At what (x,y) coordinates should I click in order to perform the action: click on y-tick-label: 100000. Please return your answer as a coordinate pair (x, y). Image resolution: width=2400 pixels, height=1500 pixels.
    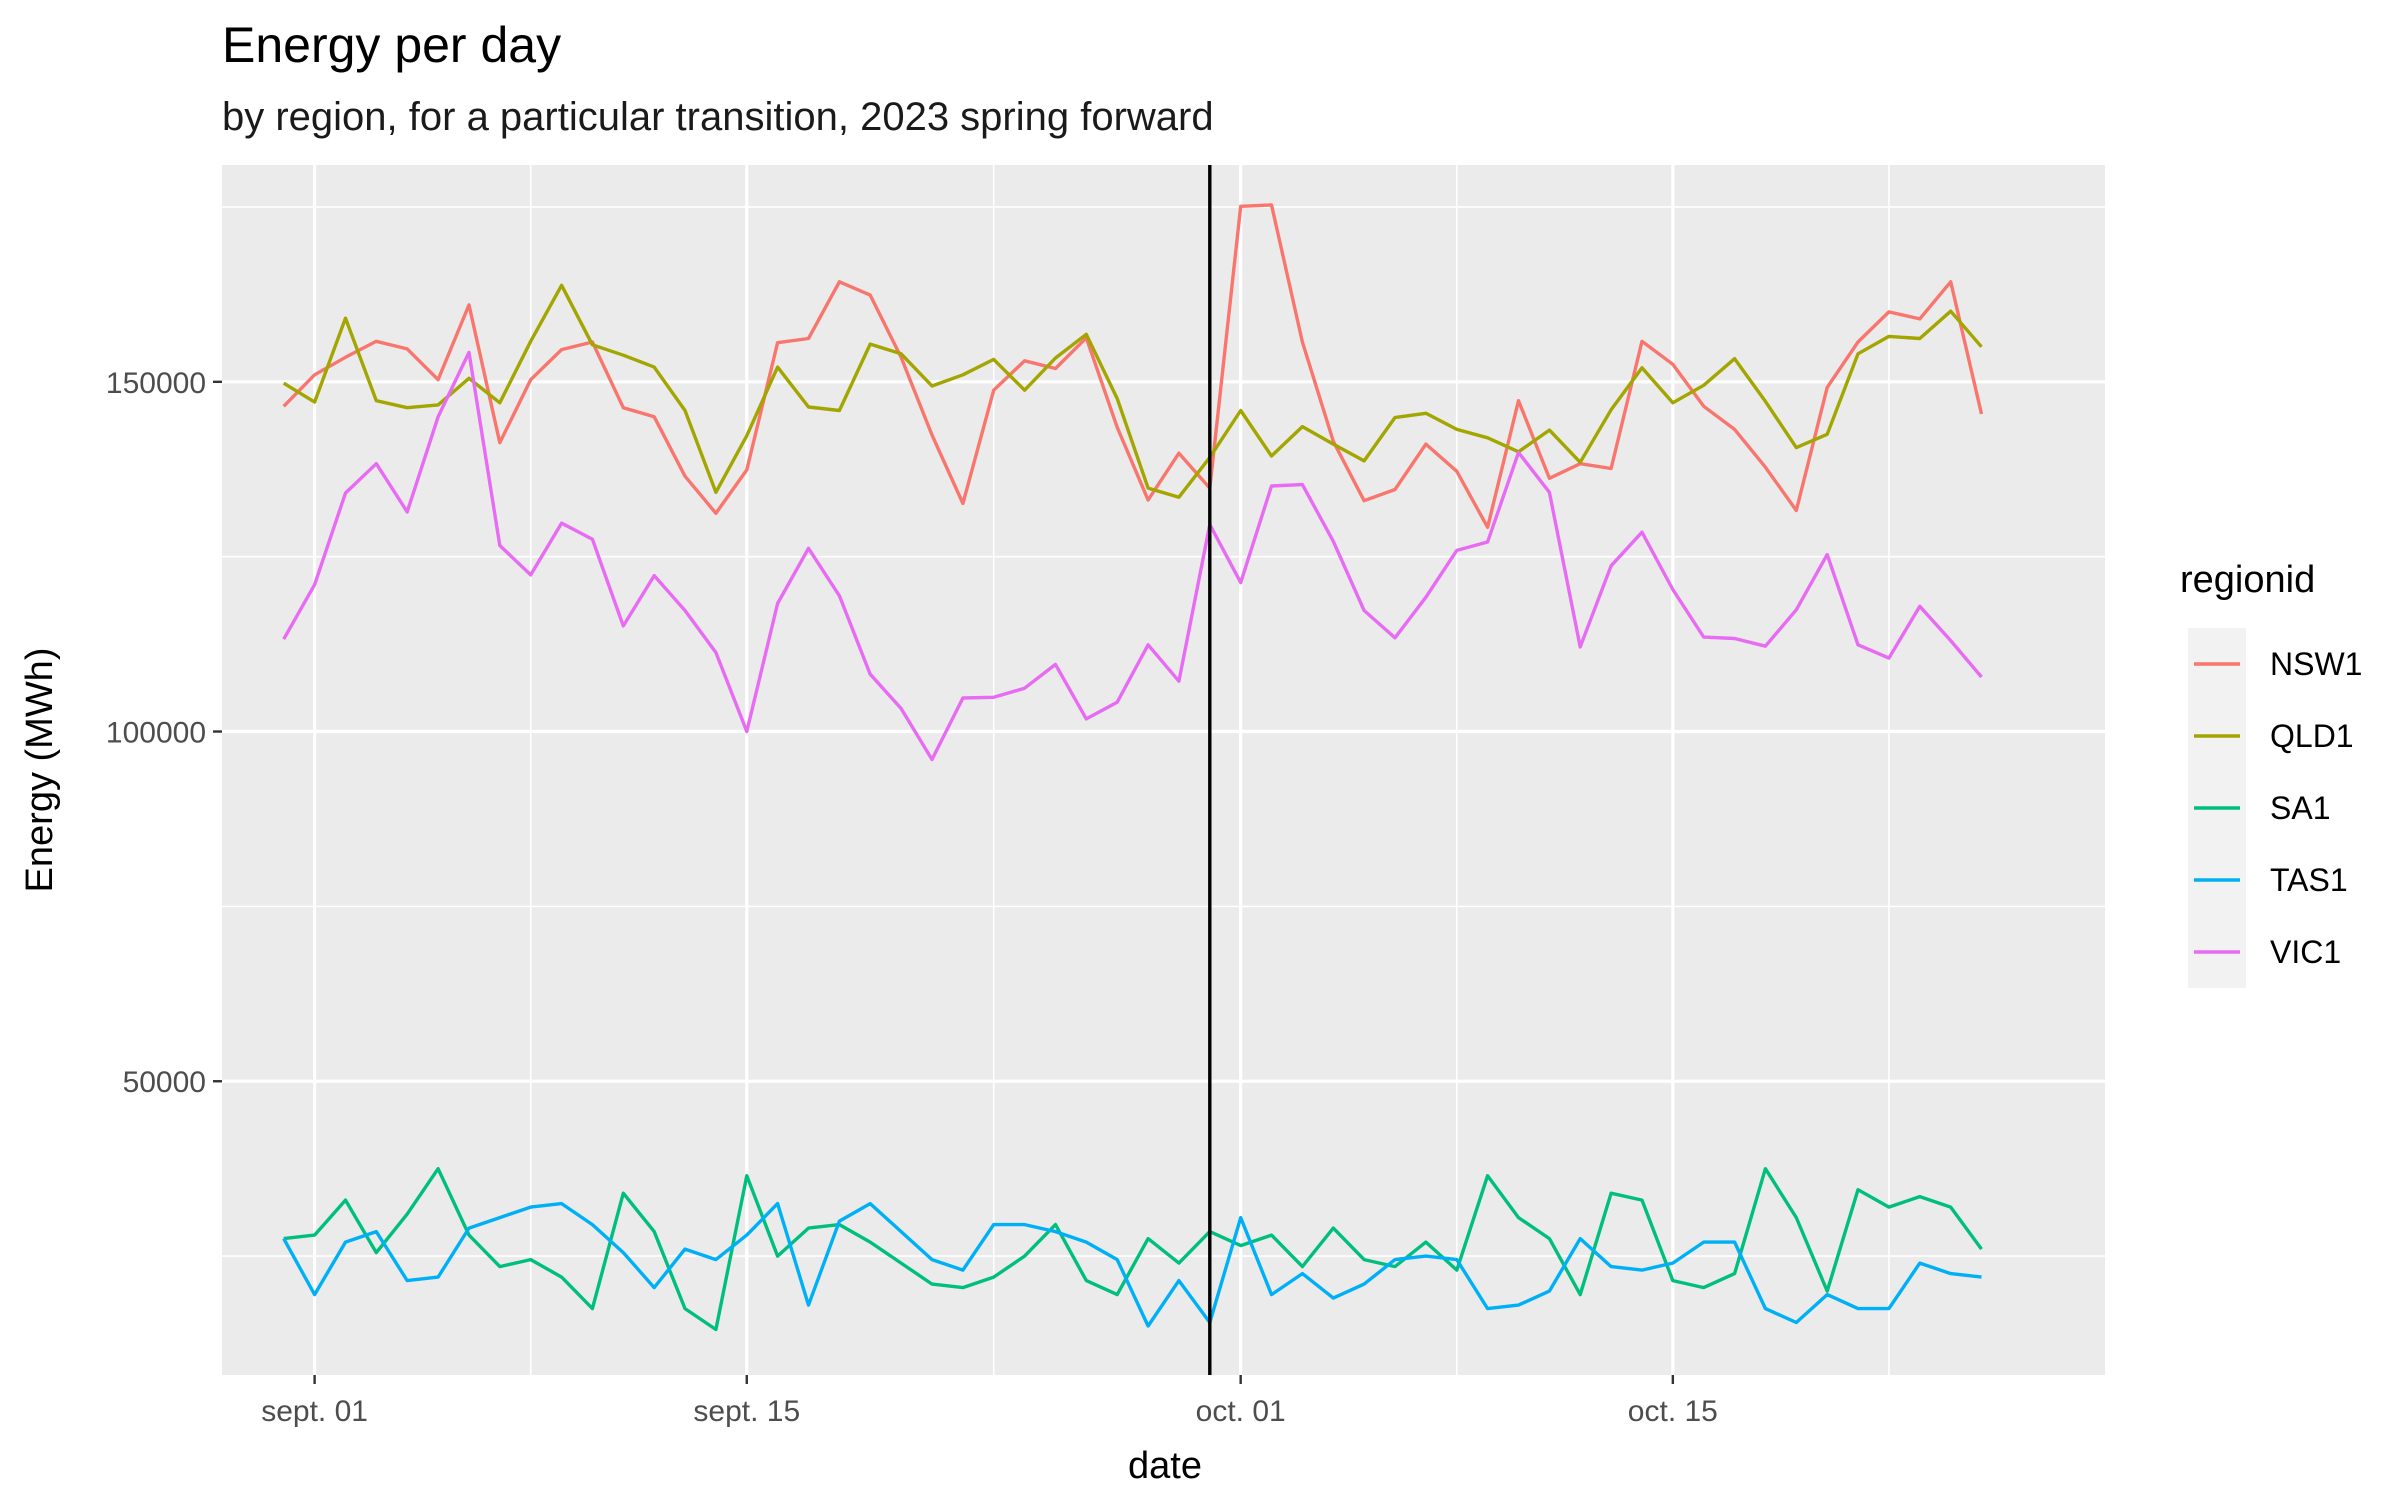
    Looking at the image, I should click on (156, 733).